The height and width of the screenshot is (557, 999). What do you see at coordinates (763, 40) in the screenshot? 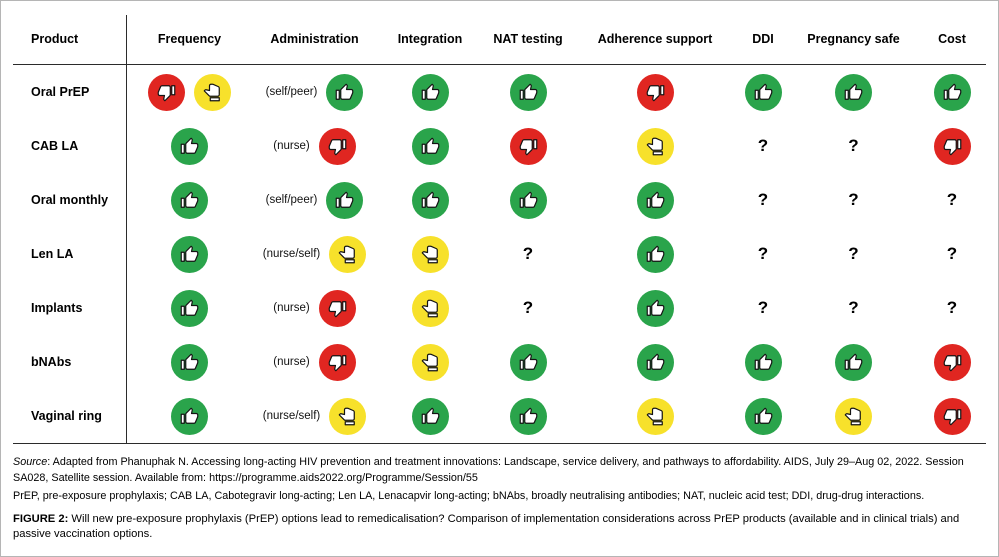
I see `column-header-ddi: DDI` at bounding box center [763, 40].